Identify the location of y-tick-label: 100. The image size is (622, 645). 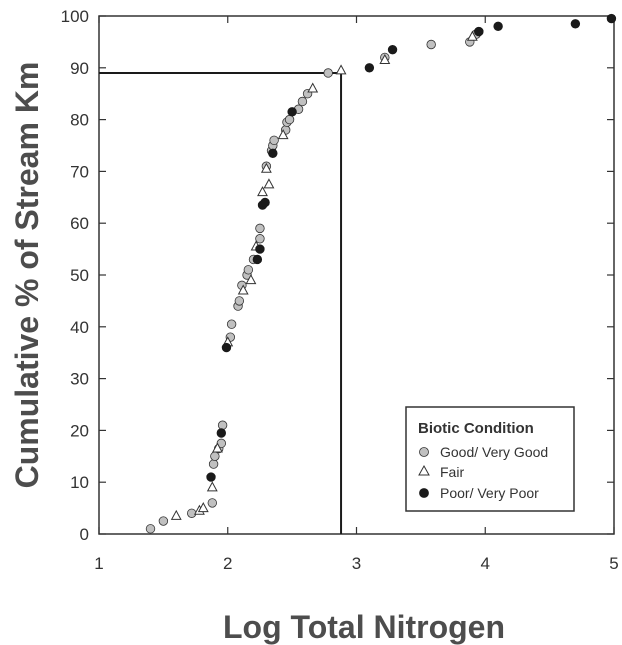
(75, 16).